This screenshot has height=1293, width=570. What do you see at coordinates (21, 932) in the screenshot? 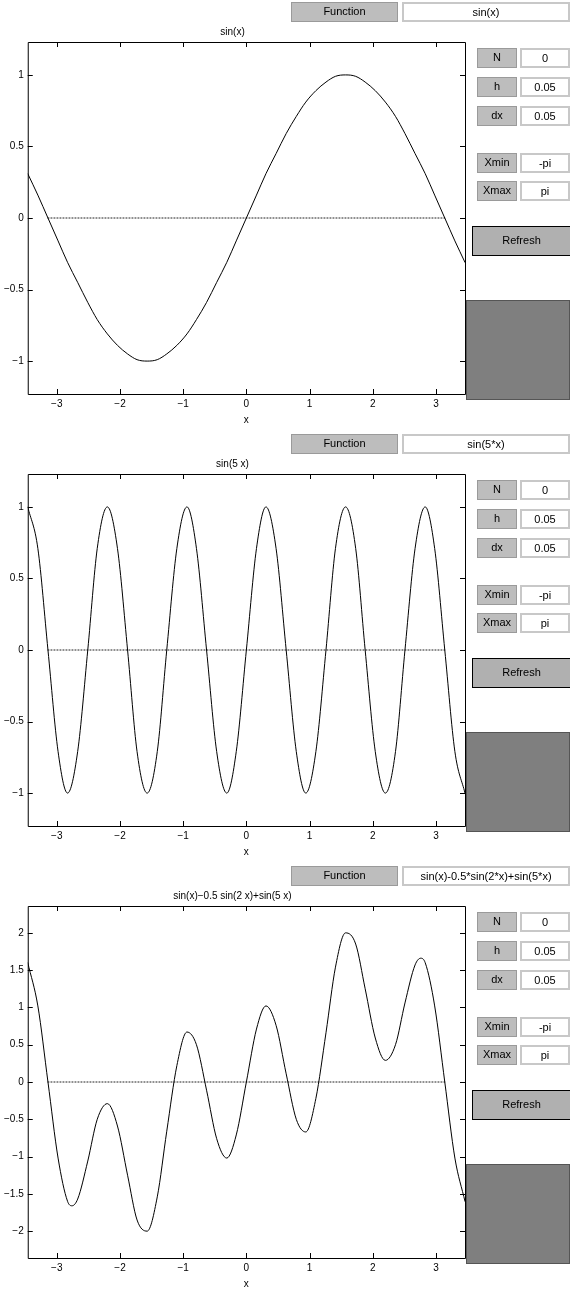
I see `y-tick-label: 2` at bounding box center [21, 932].